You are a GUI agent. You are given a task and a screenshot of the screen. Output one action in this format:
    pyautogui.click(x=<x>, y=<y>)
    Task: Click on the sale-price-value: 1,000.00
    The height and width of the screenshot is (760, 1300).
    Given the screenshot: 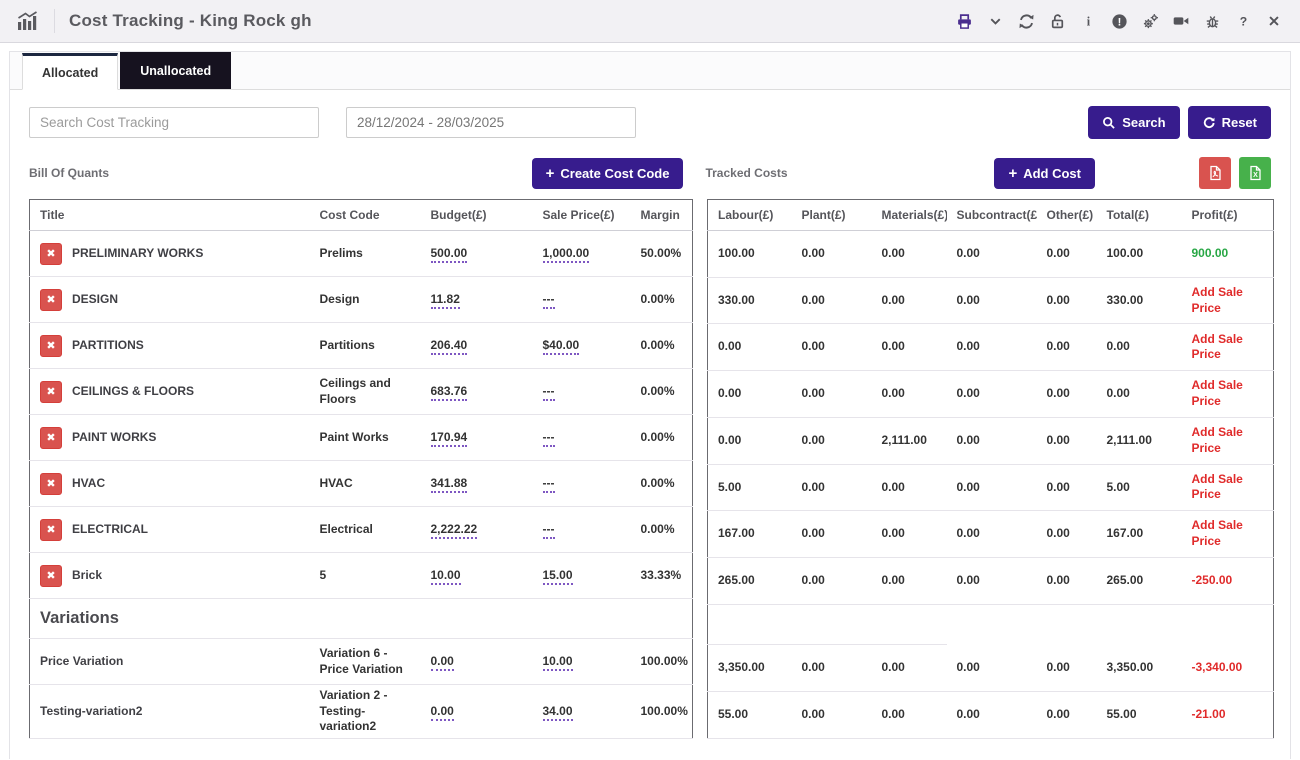 What is the action you would take?
    pyautogui.click(x=566, y=254)
    